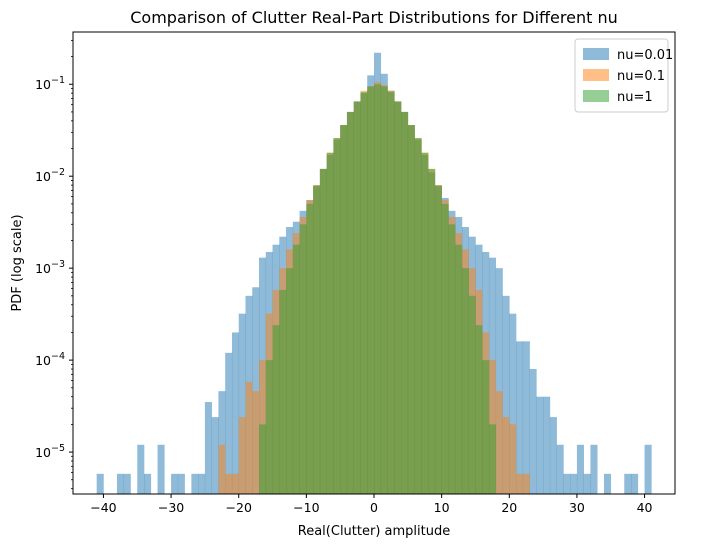 The image size is (702, 547). What do you see at coordinates (635, 97) in the screenshot?
I see `legend-label: nu=1` at bounding box center [635, 97].